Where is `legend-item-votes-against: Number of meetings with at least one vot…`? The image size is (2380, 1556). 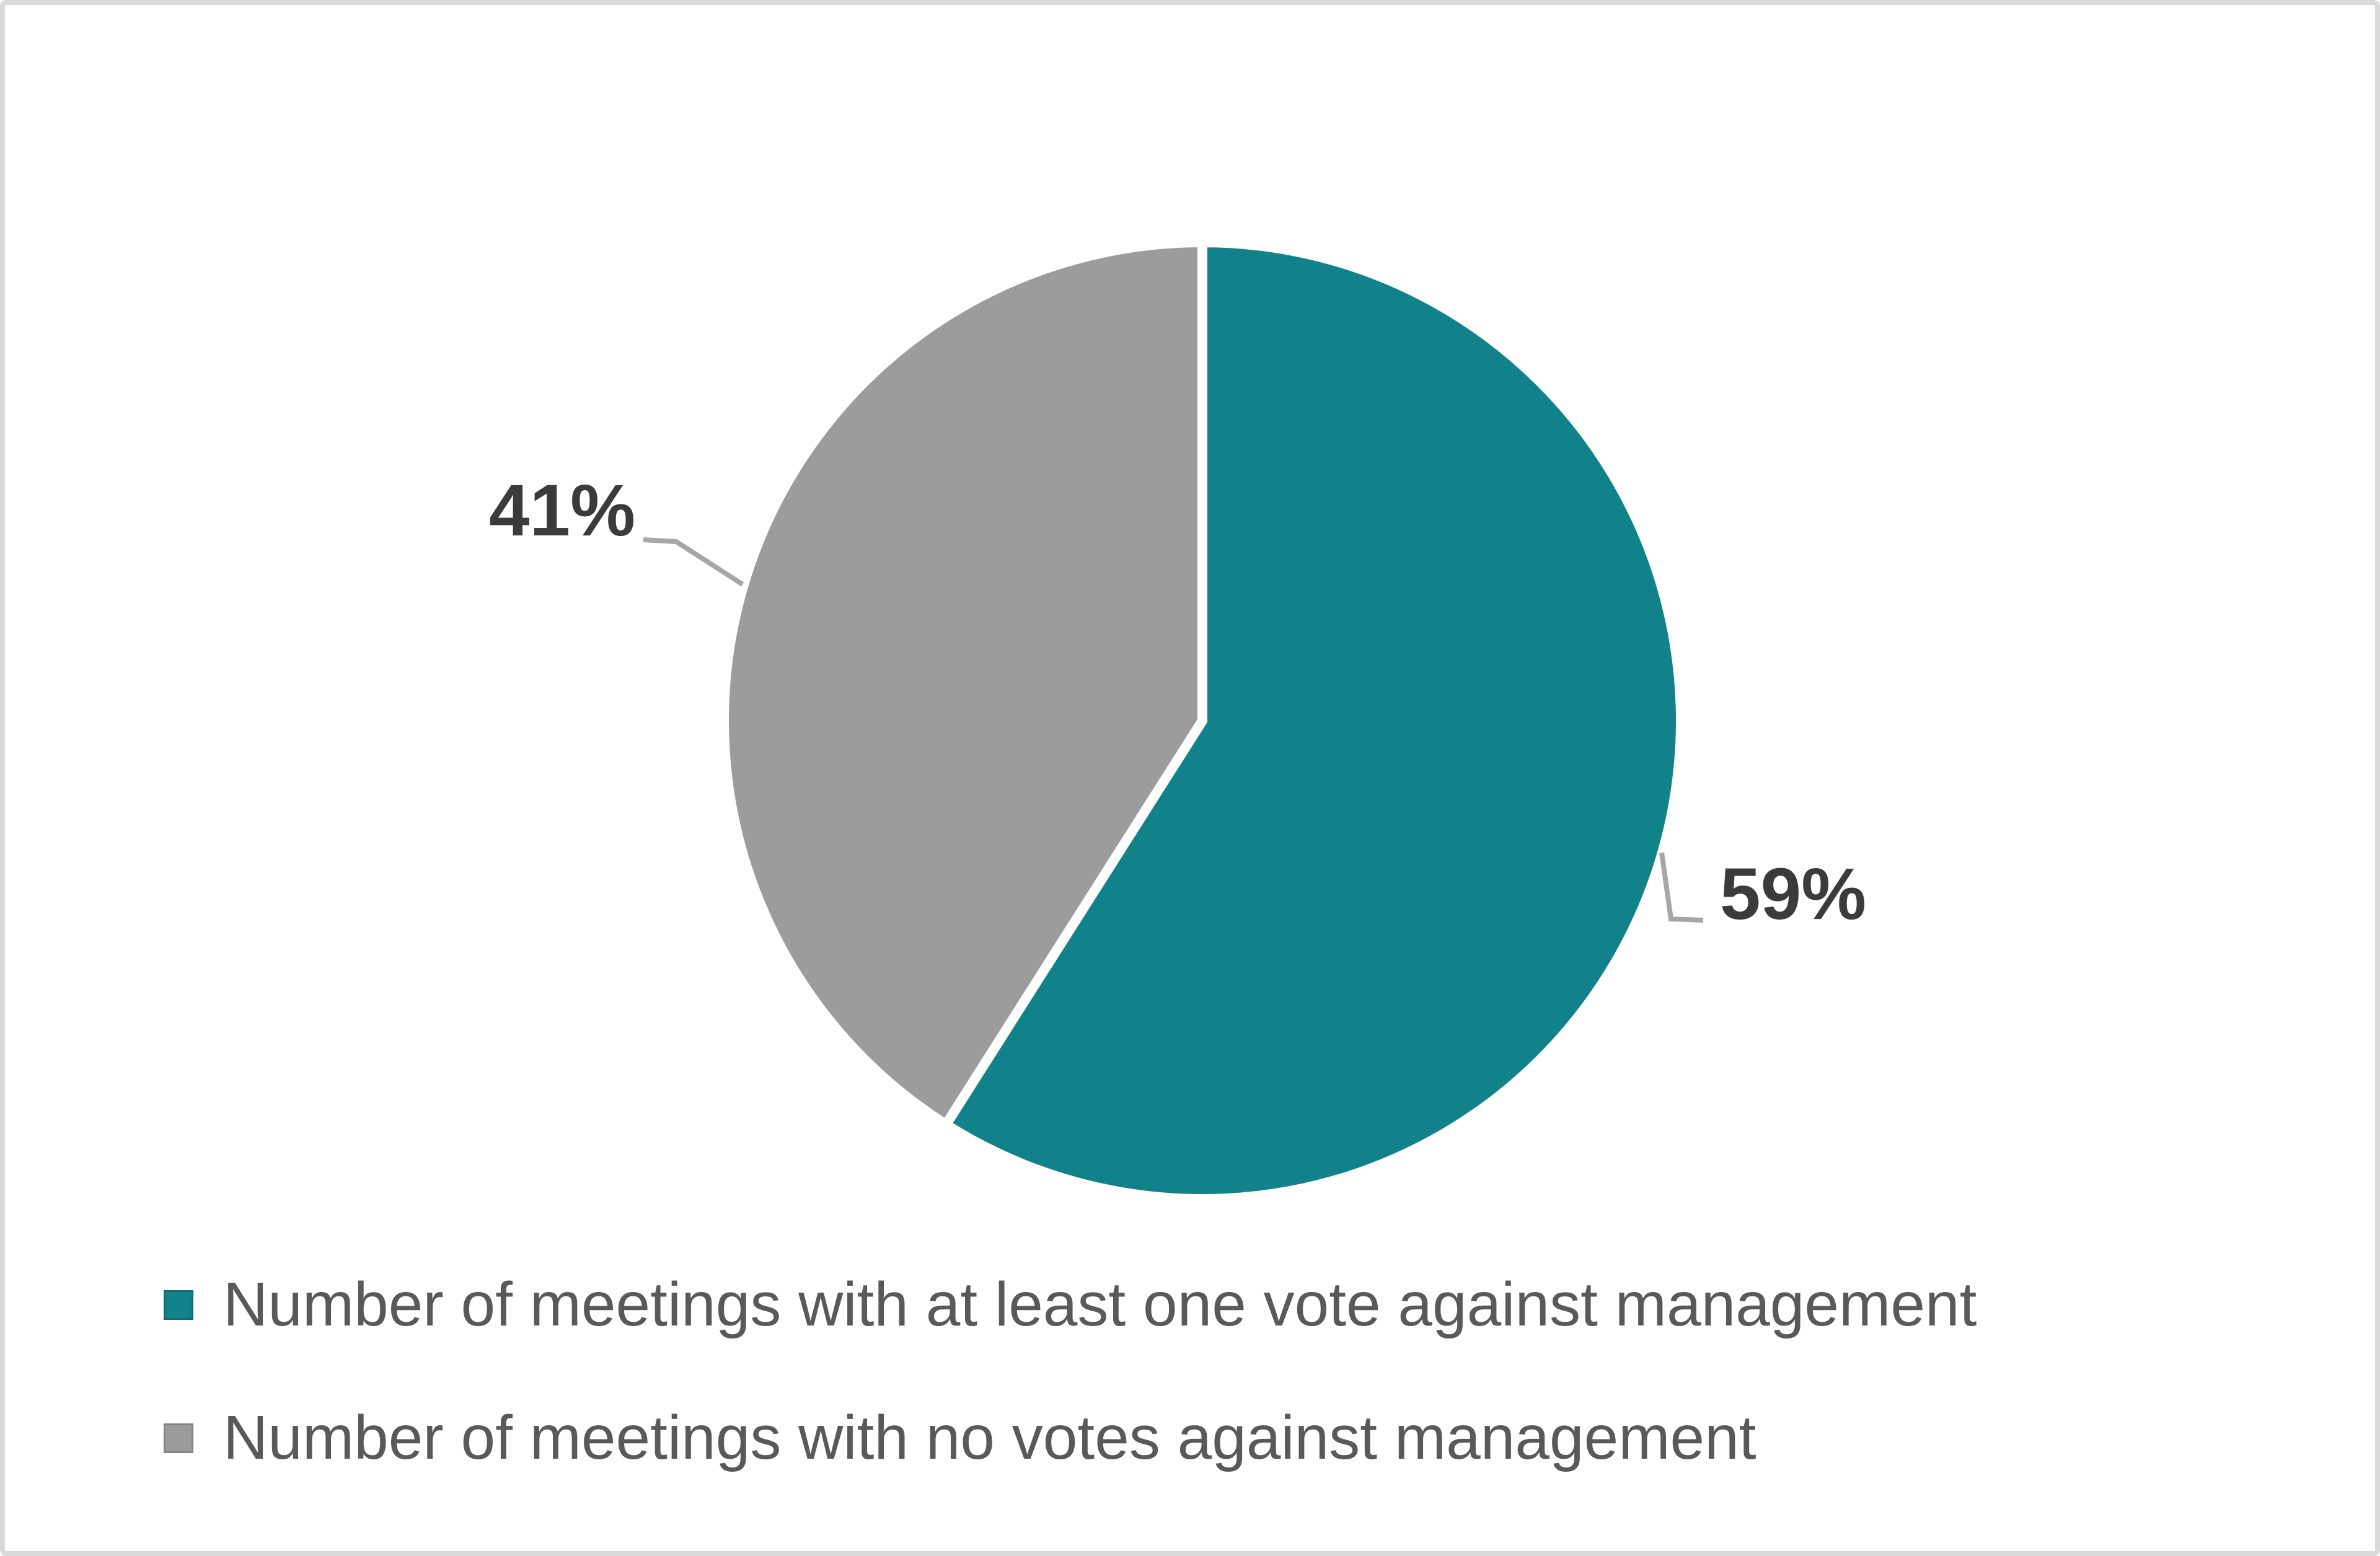
legend-item-votes-against: Number of meetings with at least one vot… is located at coordinates (1070, 1304).